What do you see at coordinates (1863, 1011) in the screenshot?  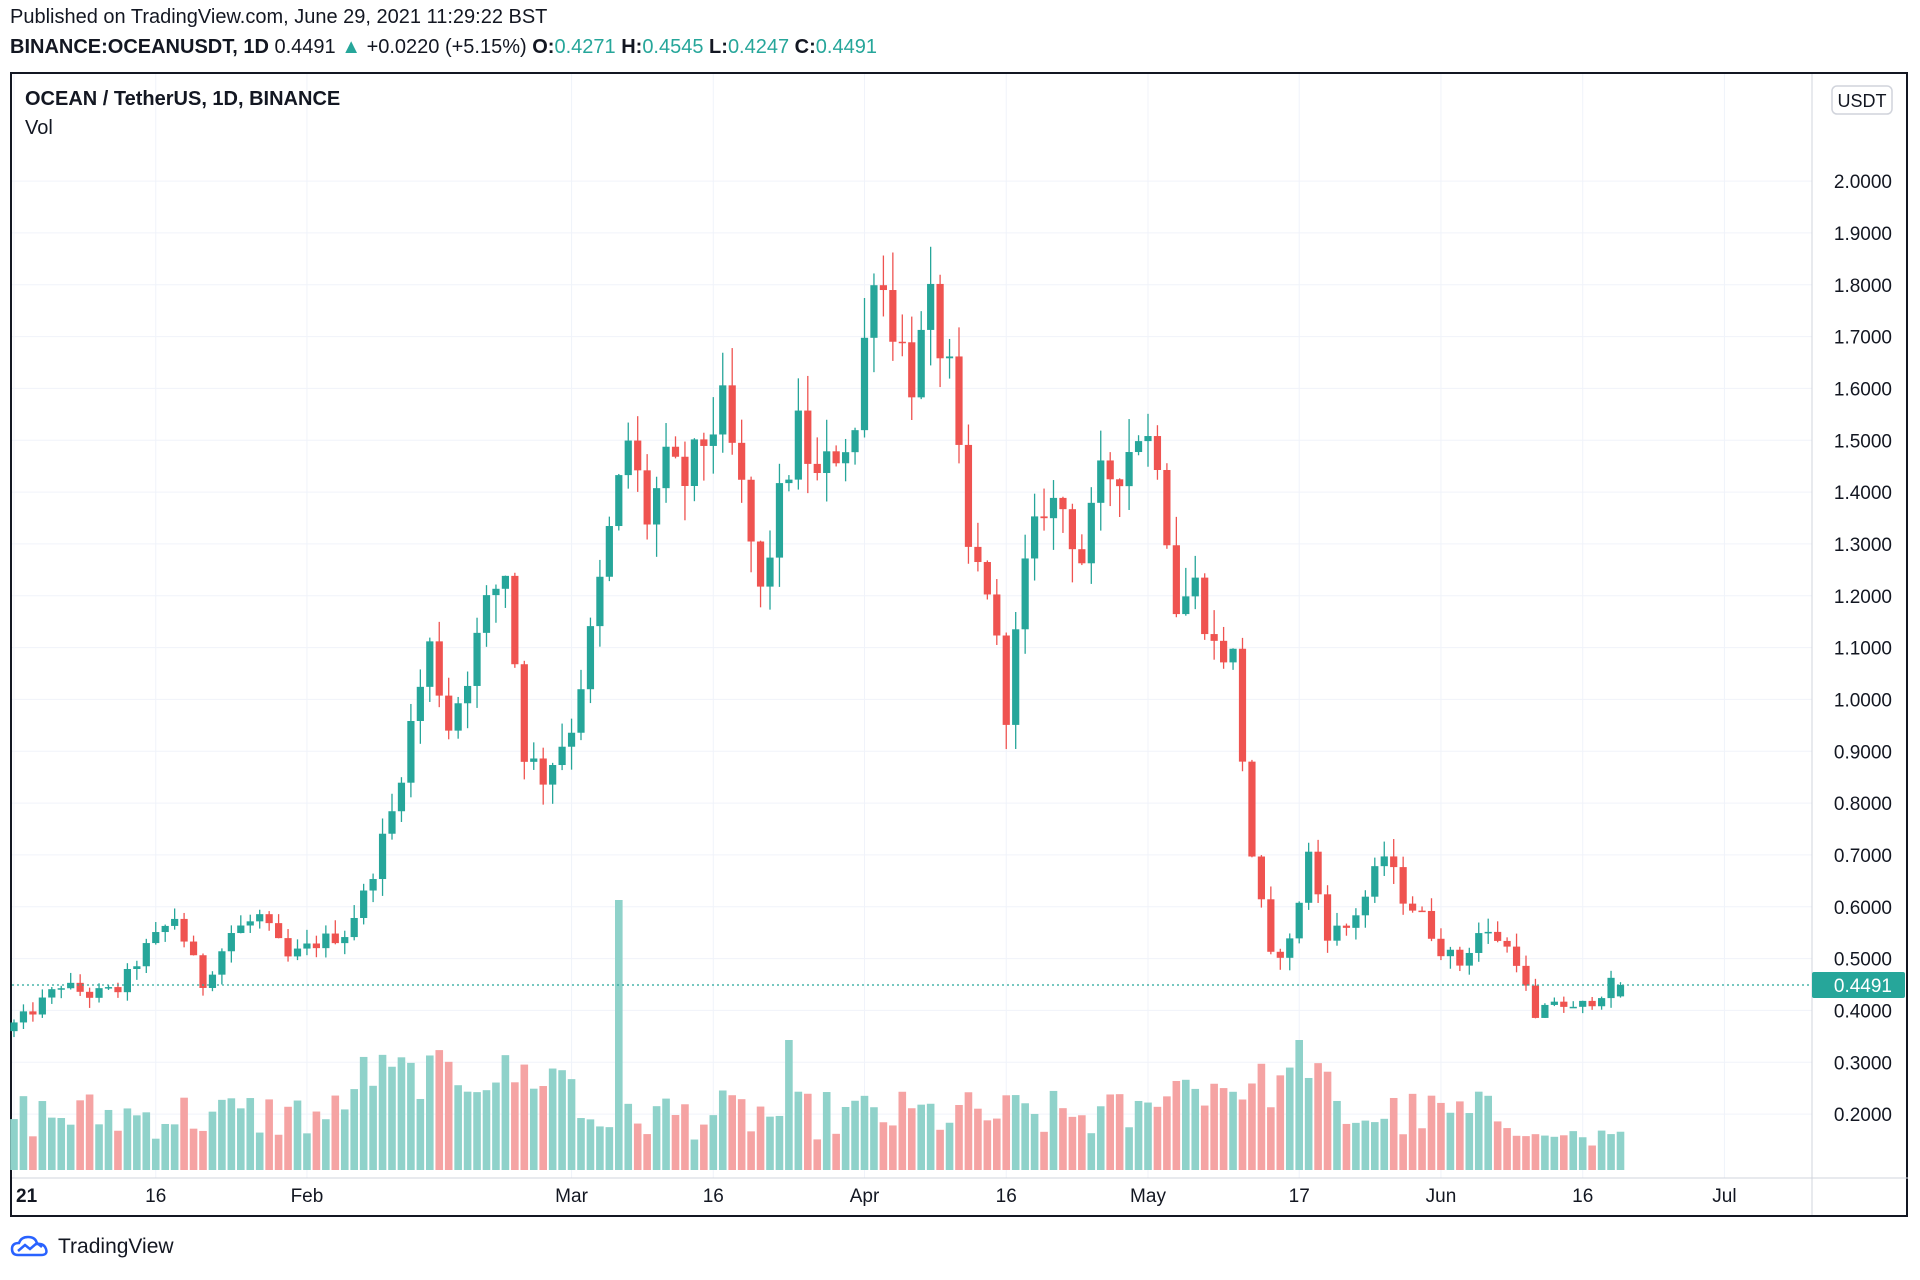 I see `y-tick-label: 0.4000` at bounding box center [1863, 1011].